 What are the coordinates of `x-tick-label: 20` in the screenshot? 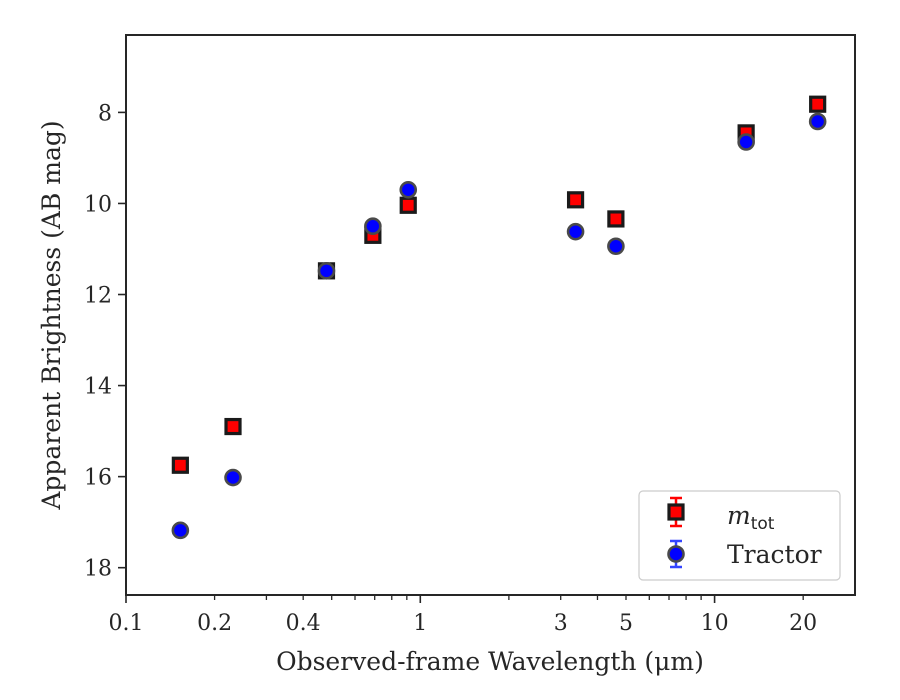 It's located at (803, 623).